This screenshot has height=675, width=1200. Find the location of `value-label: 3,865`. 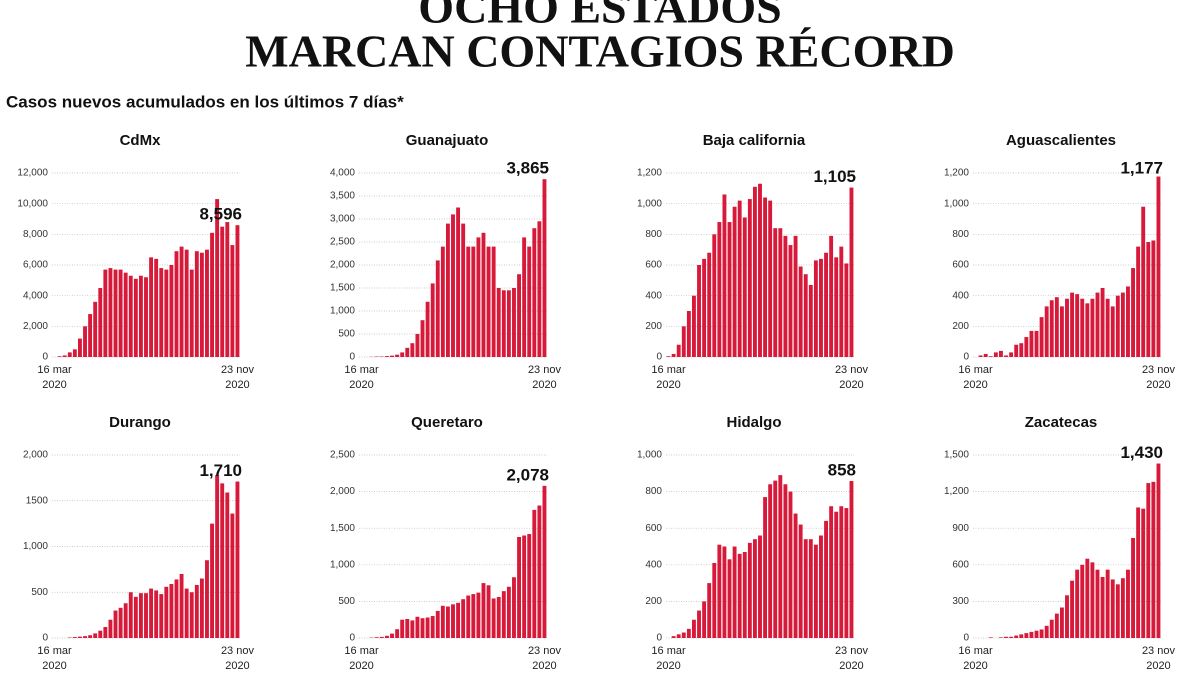

value-label: 3,865 is located at coordinates (527, 168).